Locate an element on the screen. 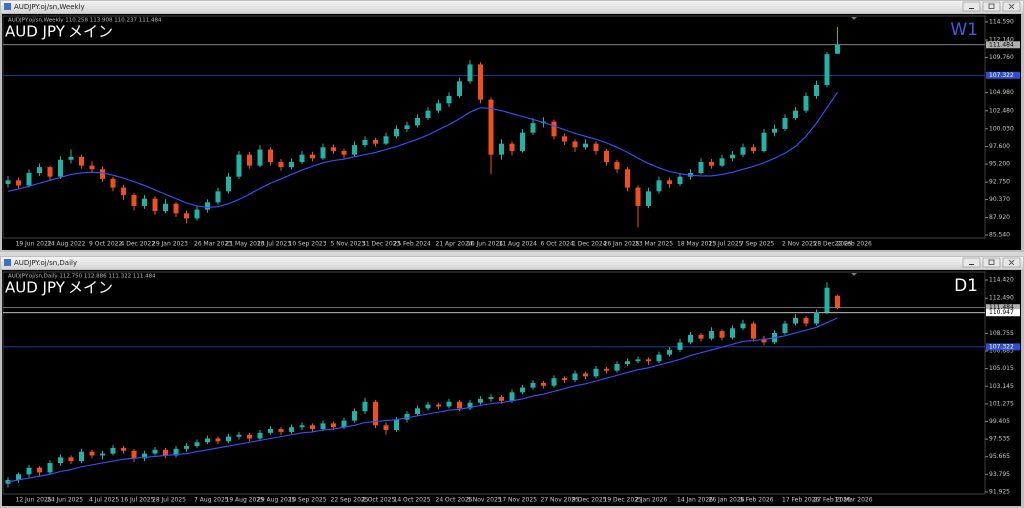 The image size is (1024, 508). y-tick-label: 87.920 is located at coordinates (999, 217).